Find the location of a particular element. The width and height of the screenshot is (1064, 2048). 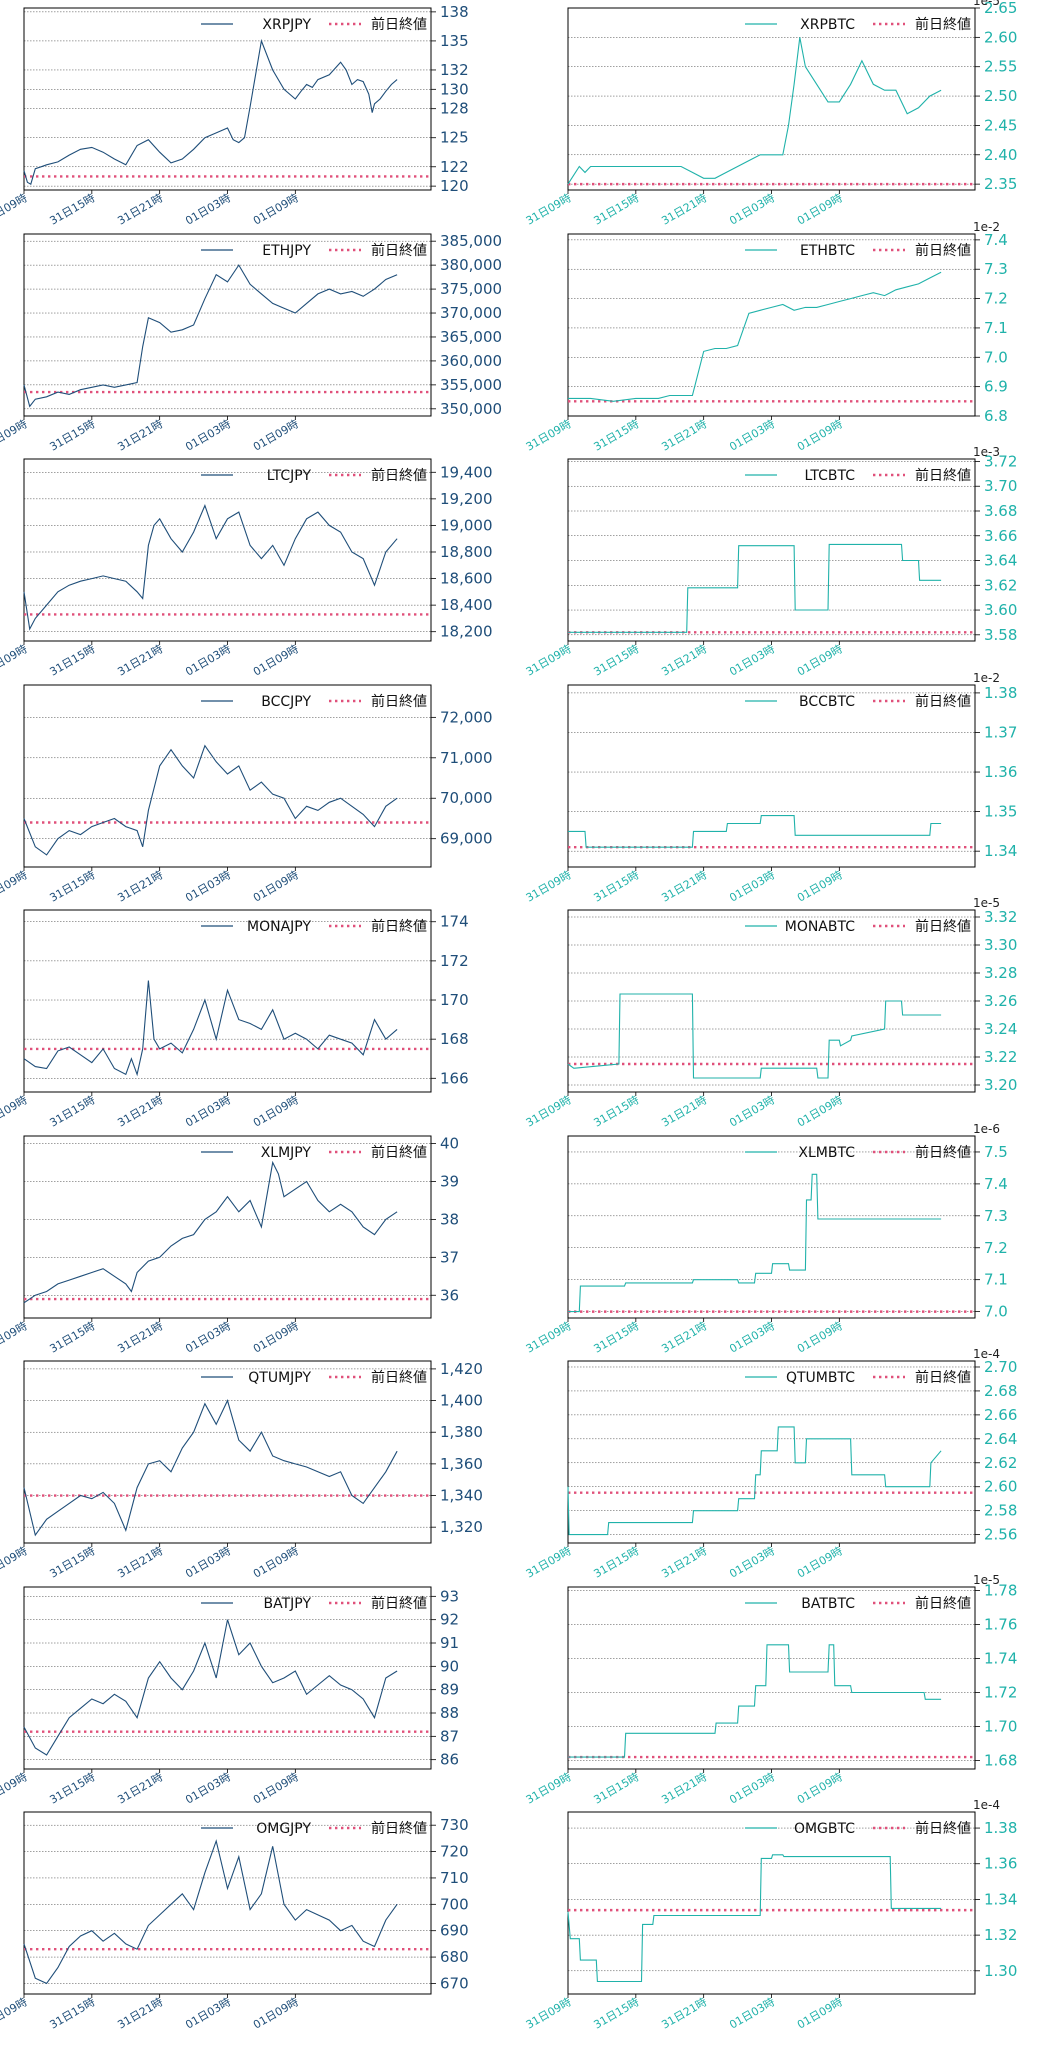

y-tick-label: 3.60 is located at coordinates (1000, 610).